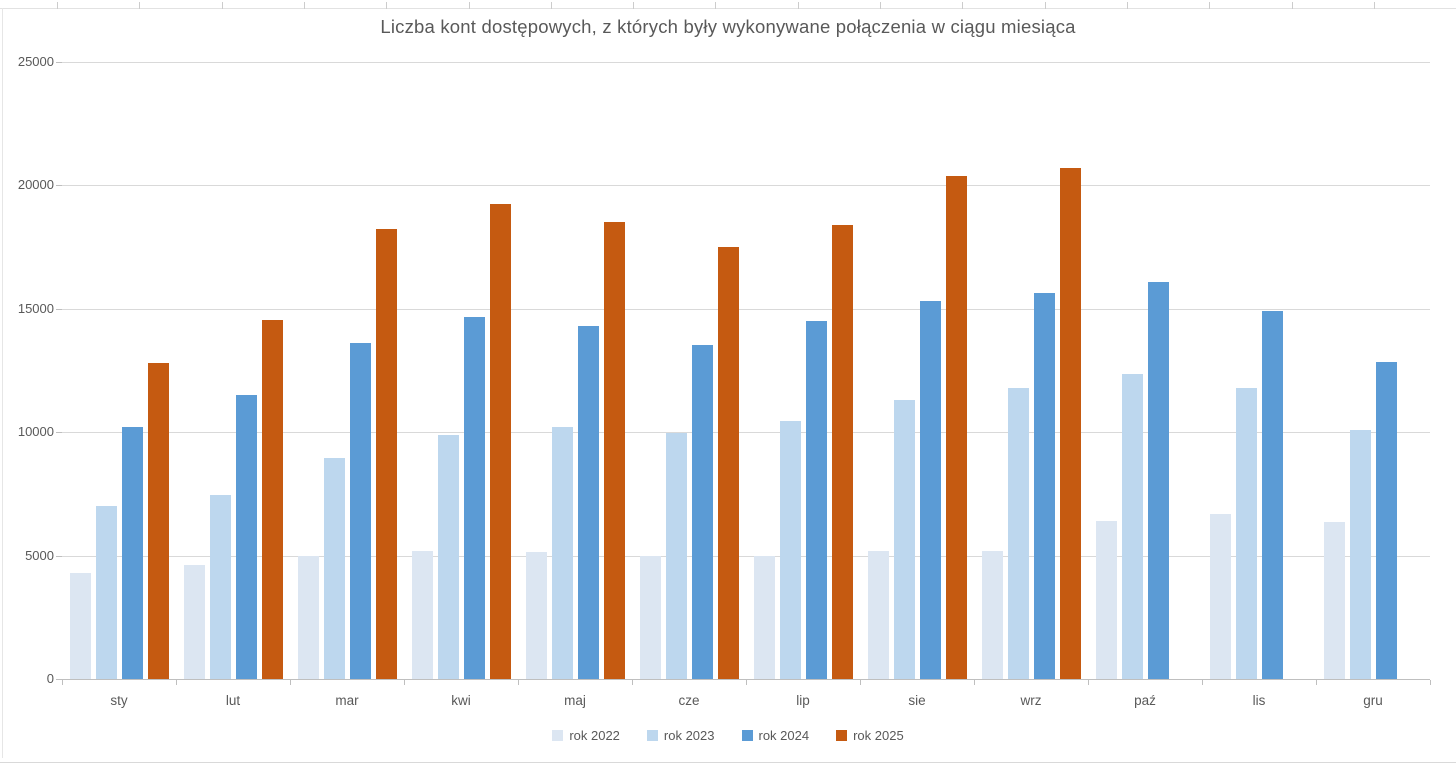 The width and height of the screenshot is (1456, 771). What do you see at coordinates (272, 499) in the screenshot?
I see `bar-rok-2025-lut` at bounding box center [272, 499].